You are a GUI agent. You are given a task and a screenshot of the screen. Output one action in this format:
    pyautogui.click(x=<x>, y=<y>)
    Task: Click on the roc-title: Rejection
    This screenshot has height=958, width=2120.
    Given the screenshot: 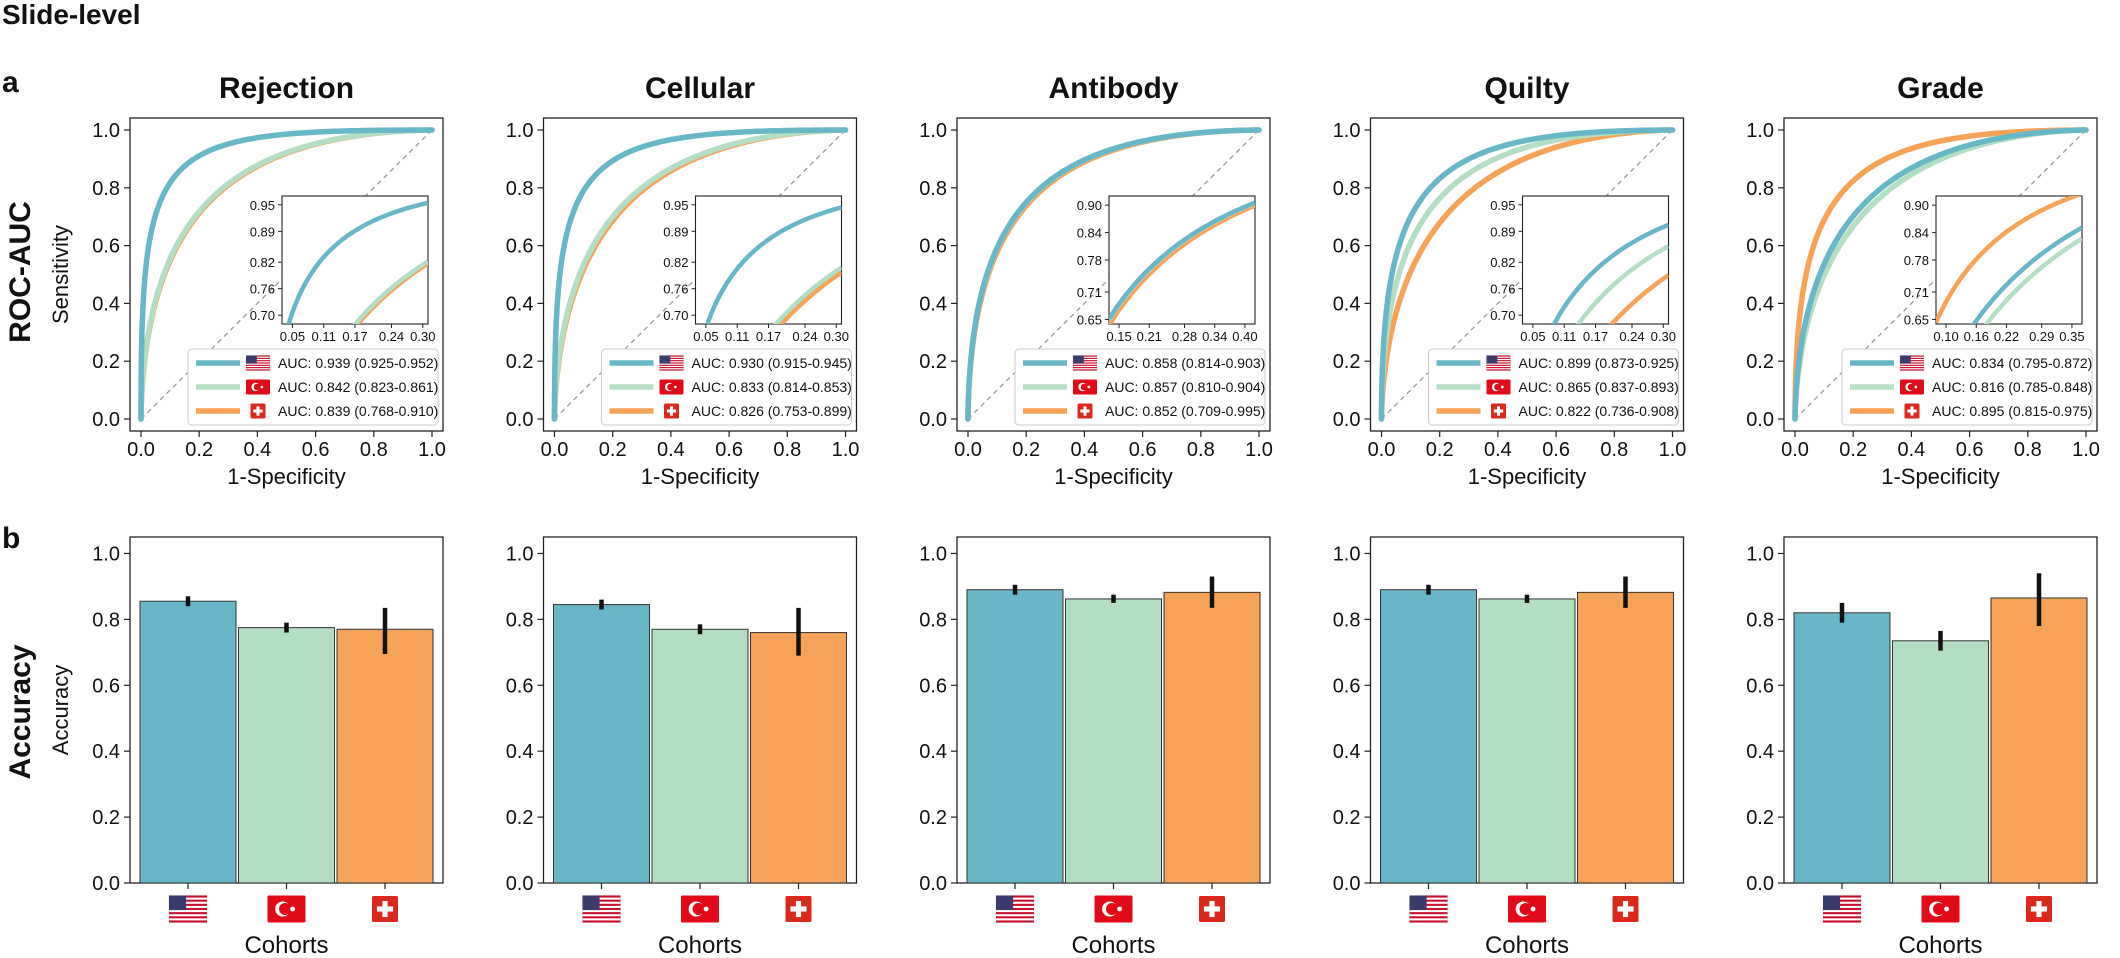 What is the action you would take?
    pyautogui.click(x=286, y=88)
    